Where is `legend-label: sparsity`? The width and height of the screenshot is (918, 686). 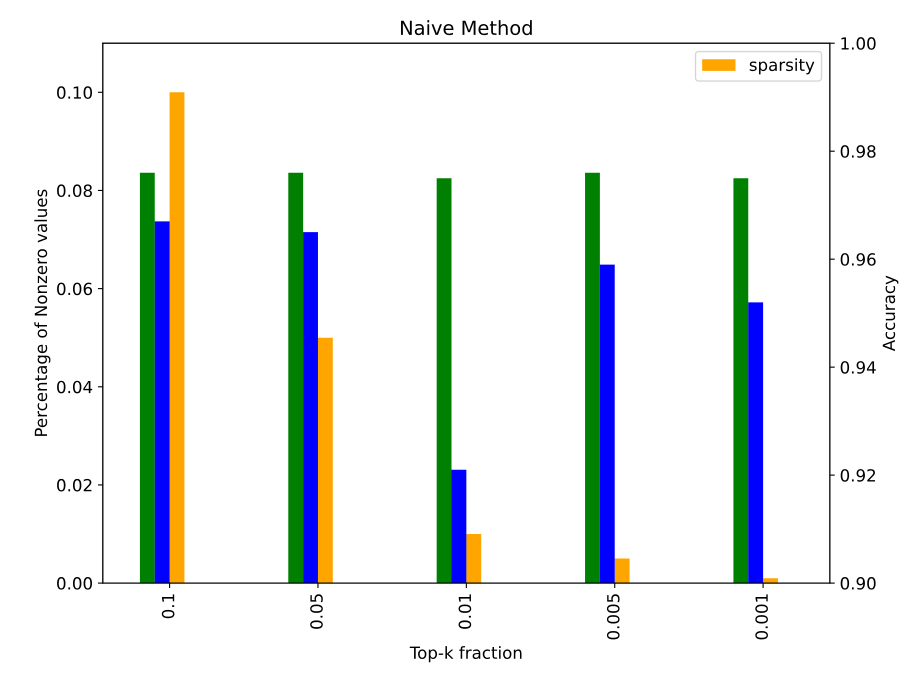
legend-label: sparsity is located at coordinates (782, 66).